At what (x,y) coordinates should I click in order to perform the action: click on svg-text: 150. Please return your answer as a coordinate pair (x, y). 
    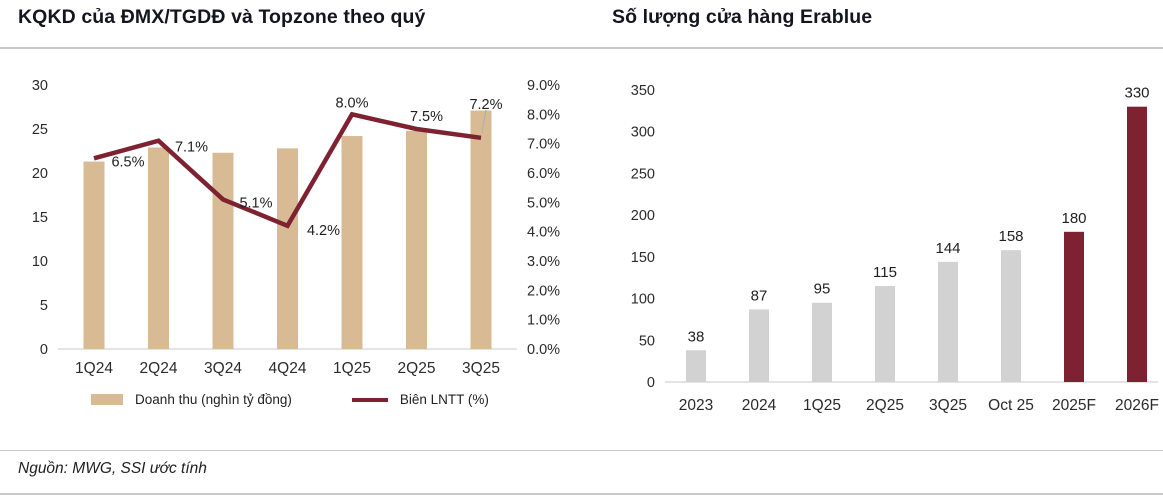
    Looking at the image, I should click on (643, 258).